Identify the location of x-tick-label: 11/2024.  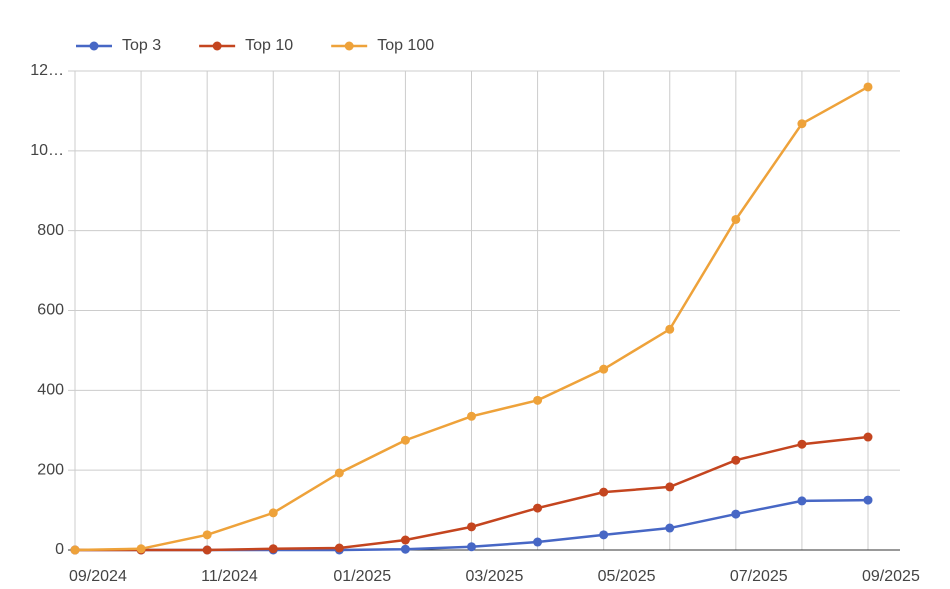
(229, 576).